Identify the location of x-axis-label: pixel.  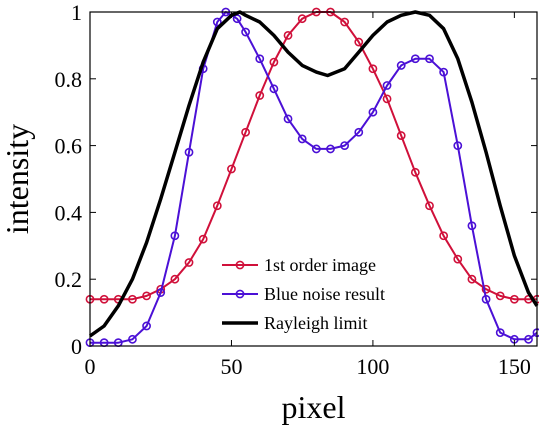
(314, 407).